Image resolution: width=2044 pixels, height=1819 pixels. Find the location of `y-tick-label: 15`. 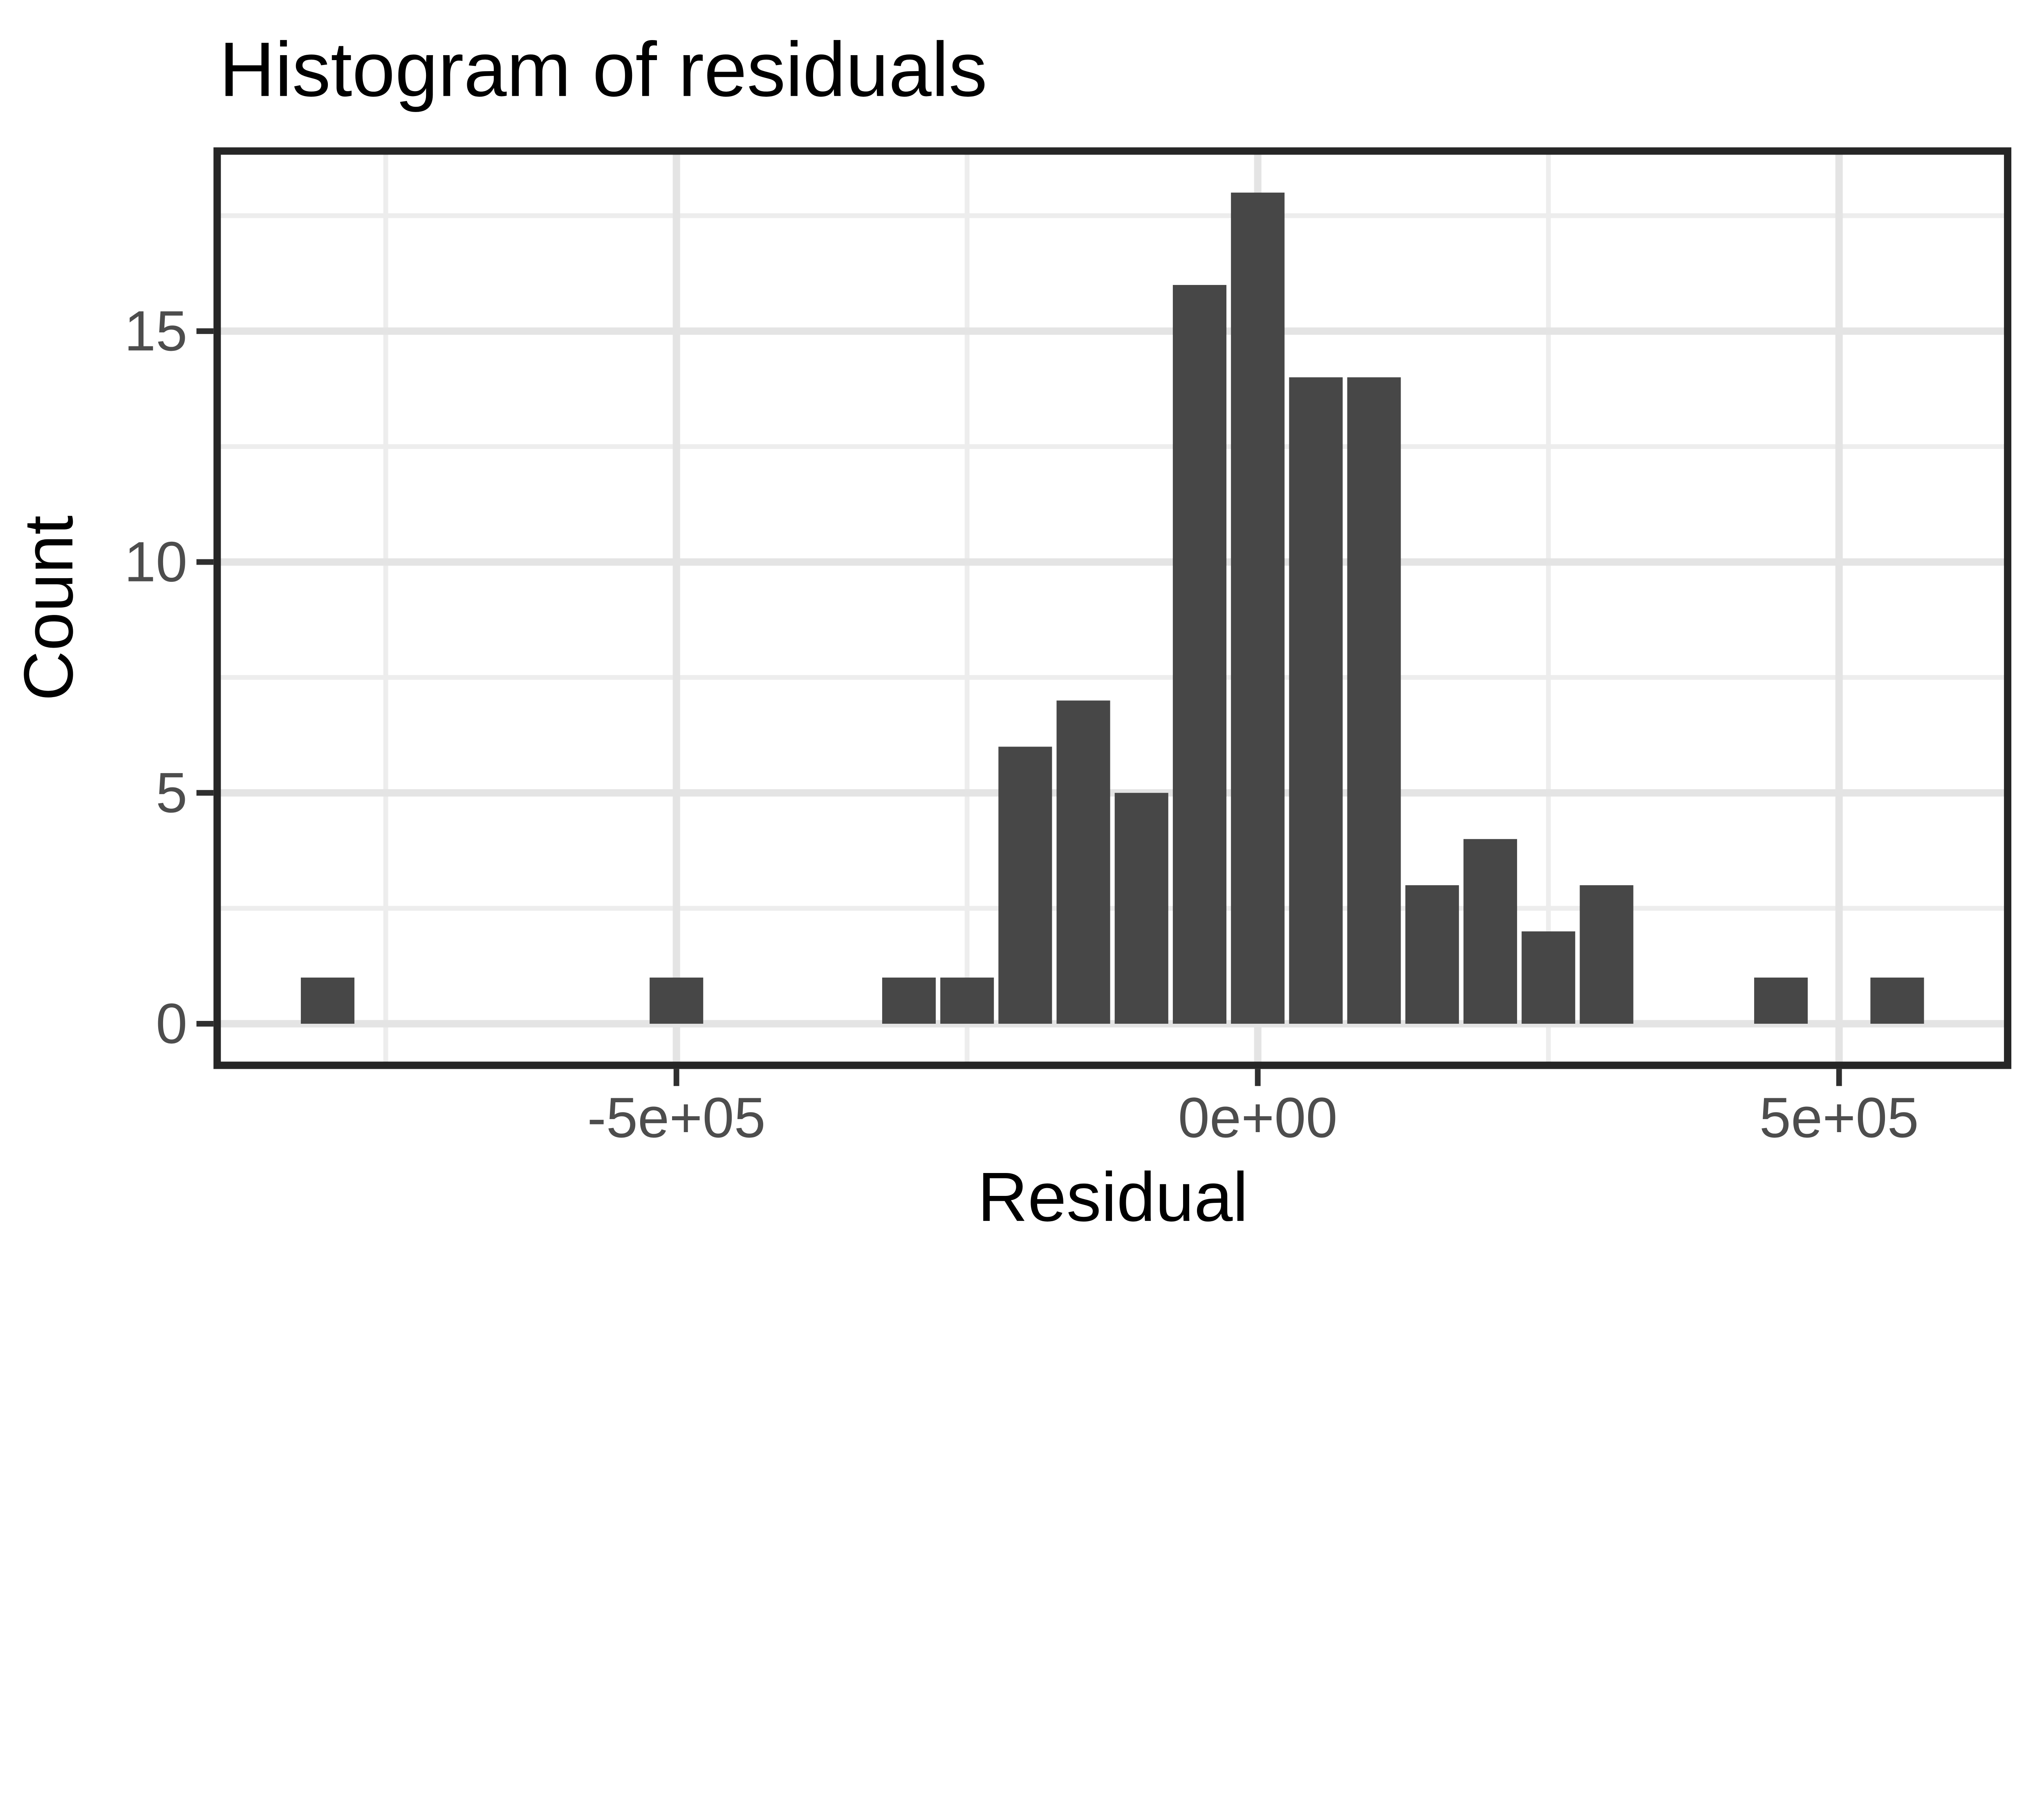

y-tick-label: 15 is located at coordinates (155, 331).